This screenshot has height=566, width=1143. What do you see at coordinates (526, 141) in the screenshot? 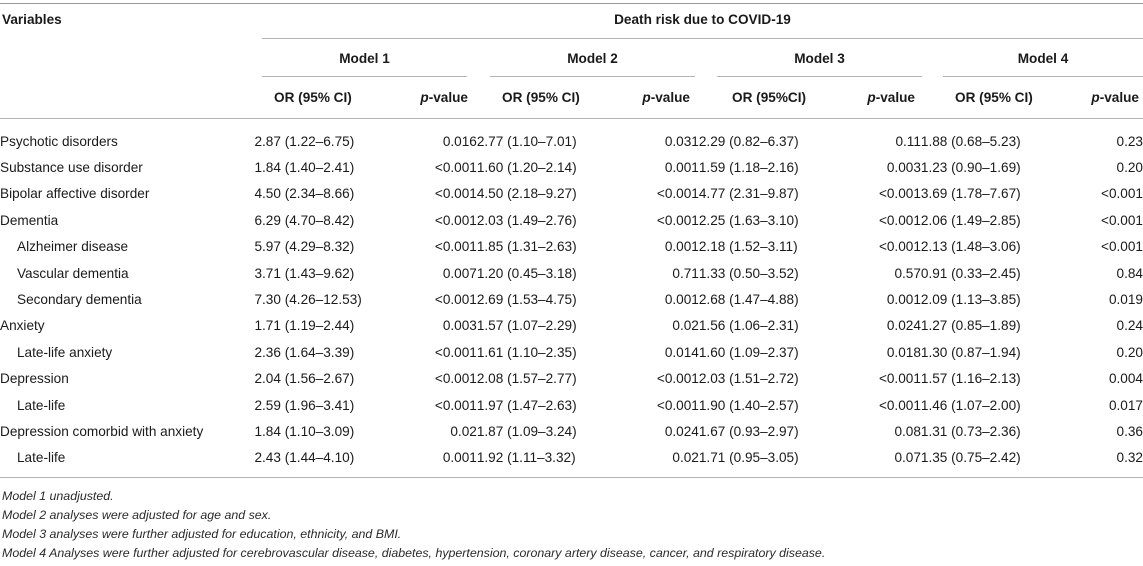
I see `or-cell: 2.77 (1.10–7.01)` at bounding box center [526, 141].